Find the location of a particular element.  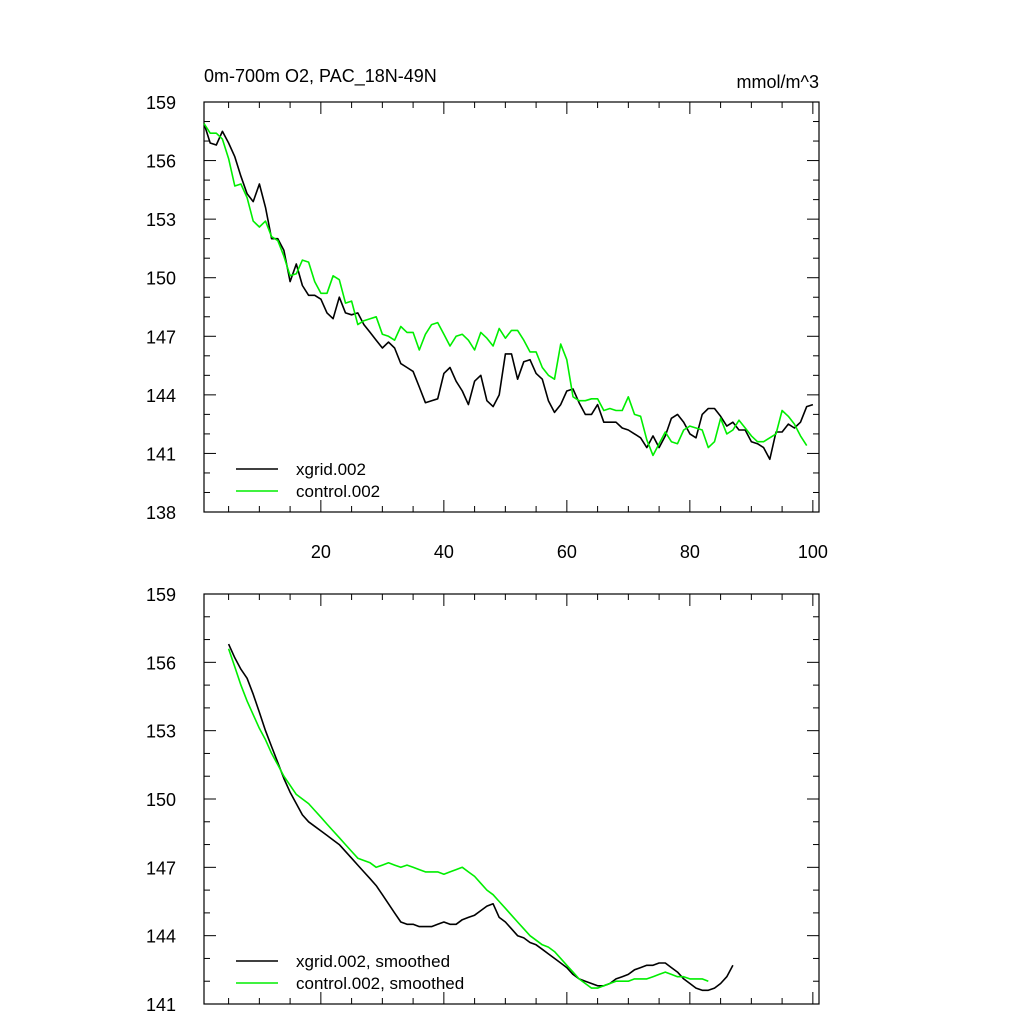

legend-label-xgrid-smoothed: xgrid.002, smoothed is located at coordinates (373, 961).